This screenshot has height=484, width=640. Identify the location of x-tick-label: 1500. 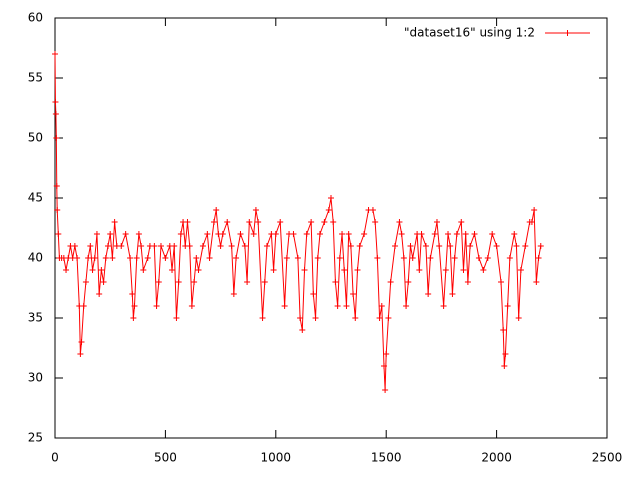
(386, 458).